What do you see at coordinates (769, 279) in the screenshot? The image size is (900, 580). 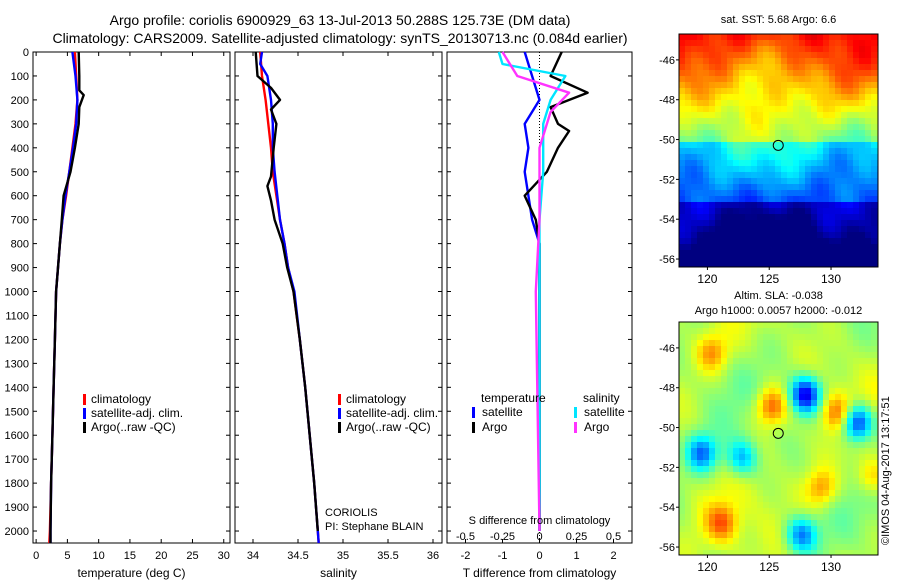 I see `x-tick-label: 125` at bounding box center [769, 279].